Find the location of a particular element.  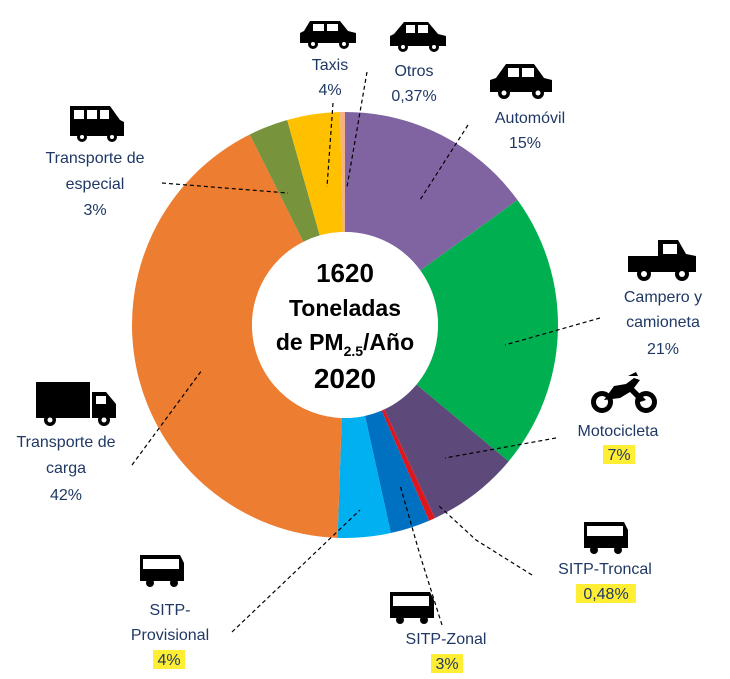

slice-motocicleta is located at coordinates (446, 451).